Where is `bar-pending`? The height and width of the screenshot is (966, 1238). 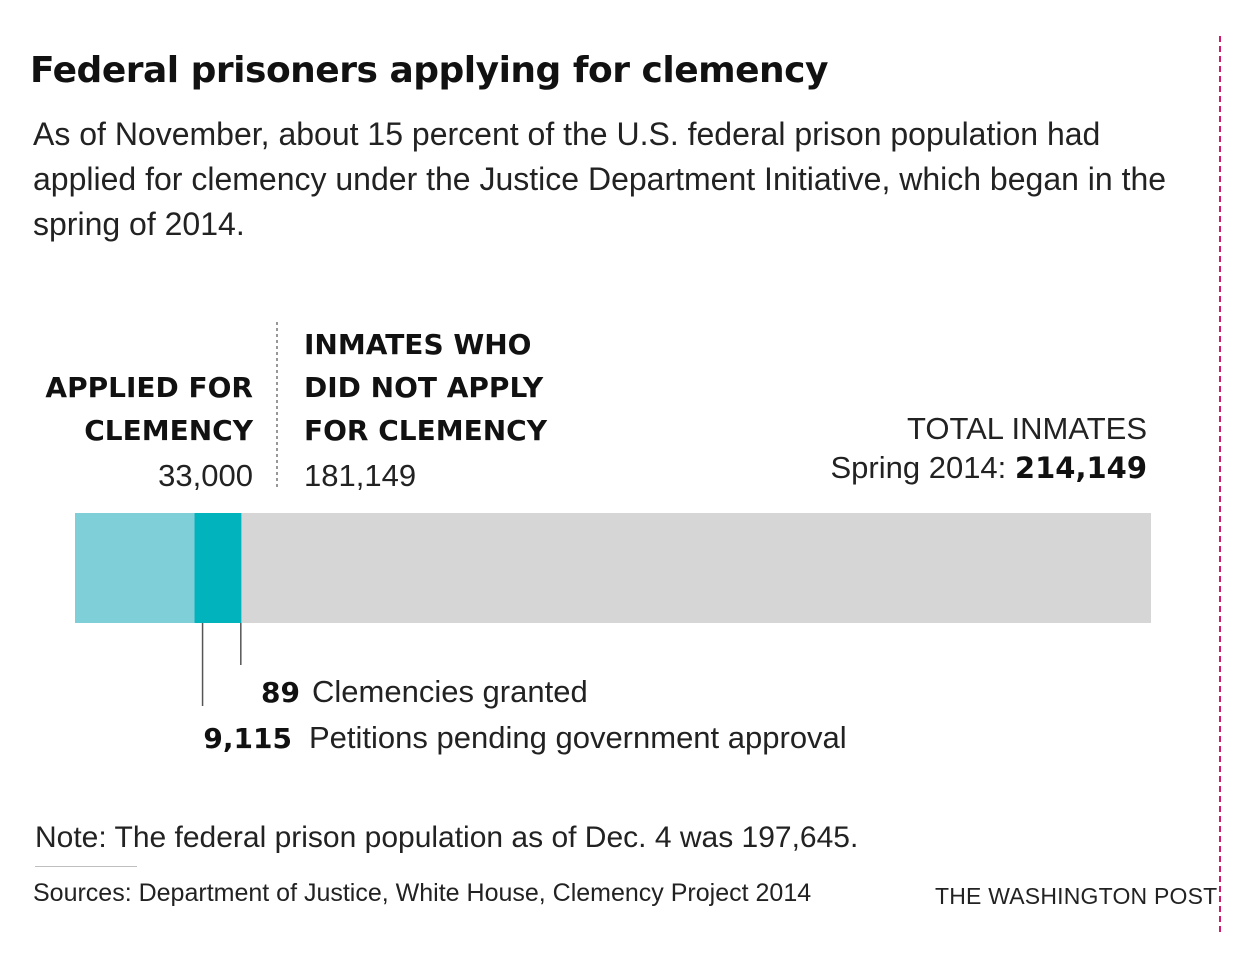
bar-pending is located at coordinates (217, 568).